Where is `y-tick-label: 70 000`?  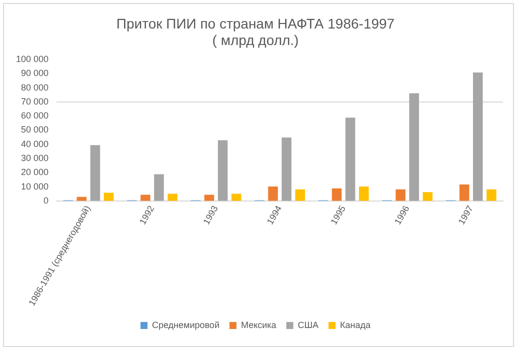 y-tick-label: 70 000 is located at coordinates (35, 101).